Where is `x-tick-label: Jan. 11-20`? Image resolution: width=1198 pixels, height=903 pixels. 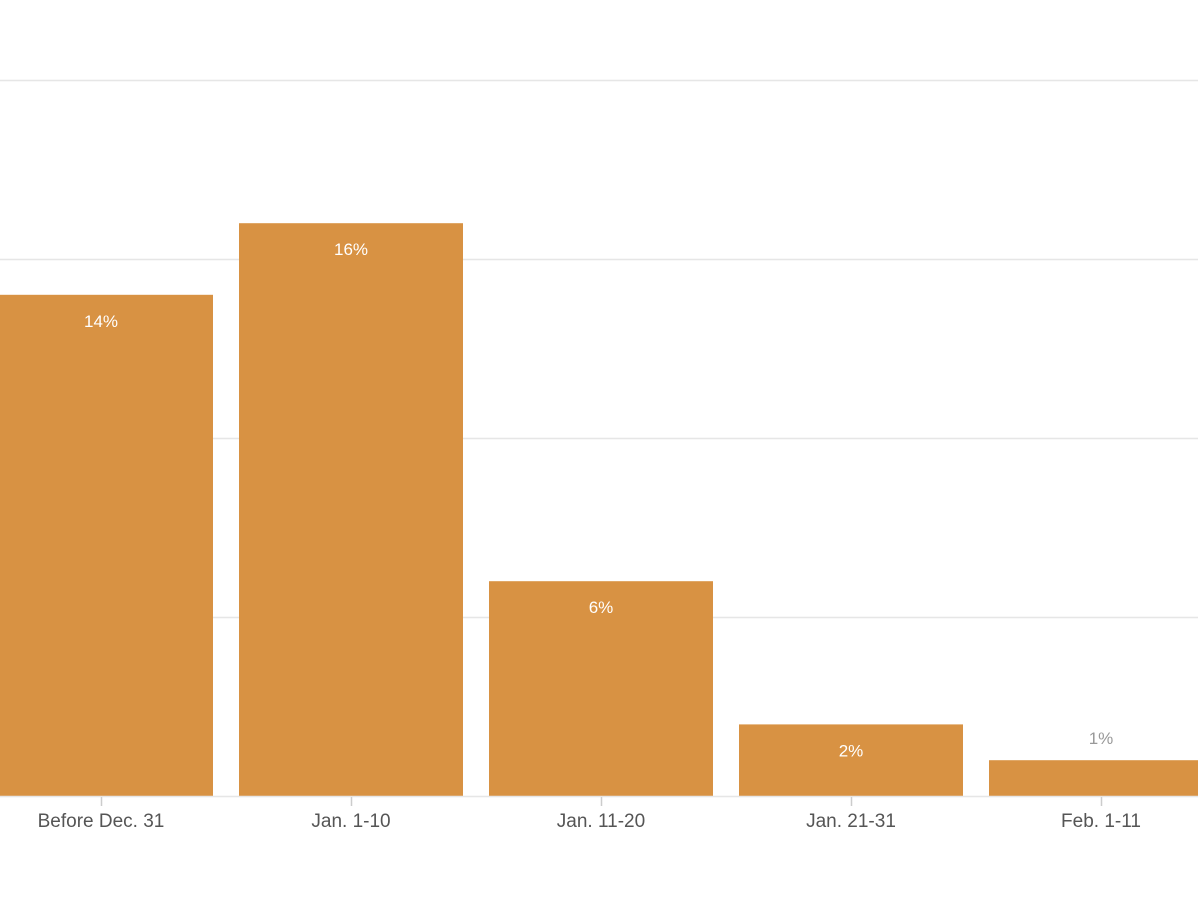
x-tick-label: Jan. 11-20 is located at coordinates (601, 821).